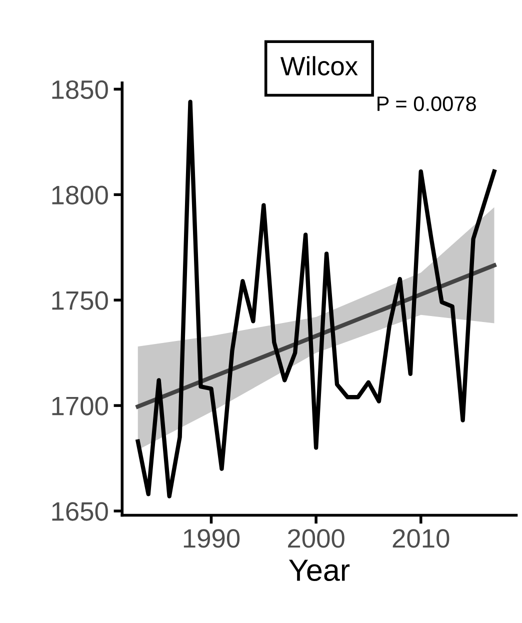 The height and width of the screenshot is (623, 522). Describe the element at coordinates (319, 571) in the screenshot. I see `x-axis-title: Year` at that location.